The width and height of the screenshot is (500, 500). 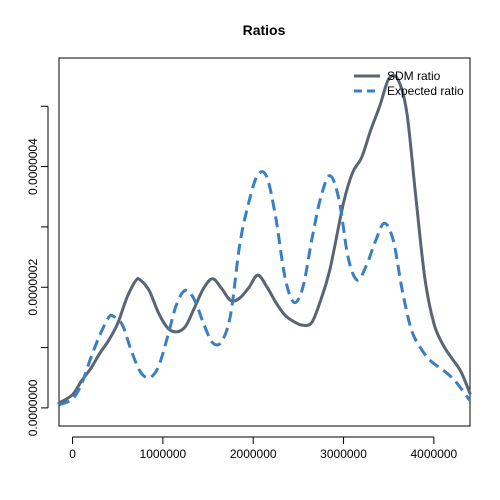 I want to click on x-tick-label: 1000000, so click(x=163, y=454).